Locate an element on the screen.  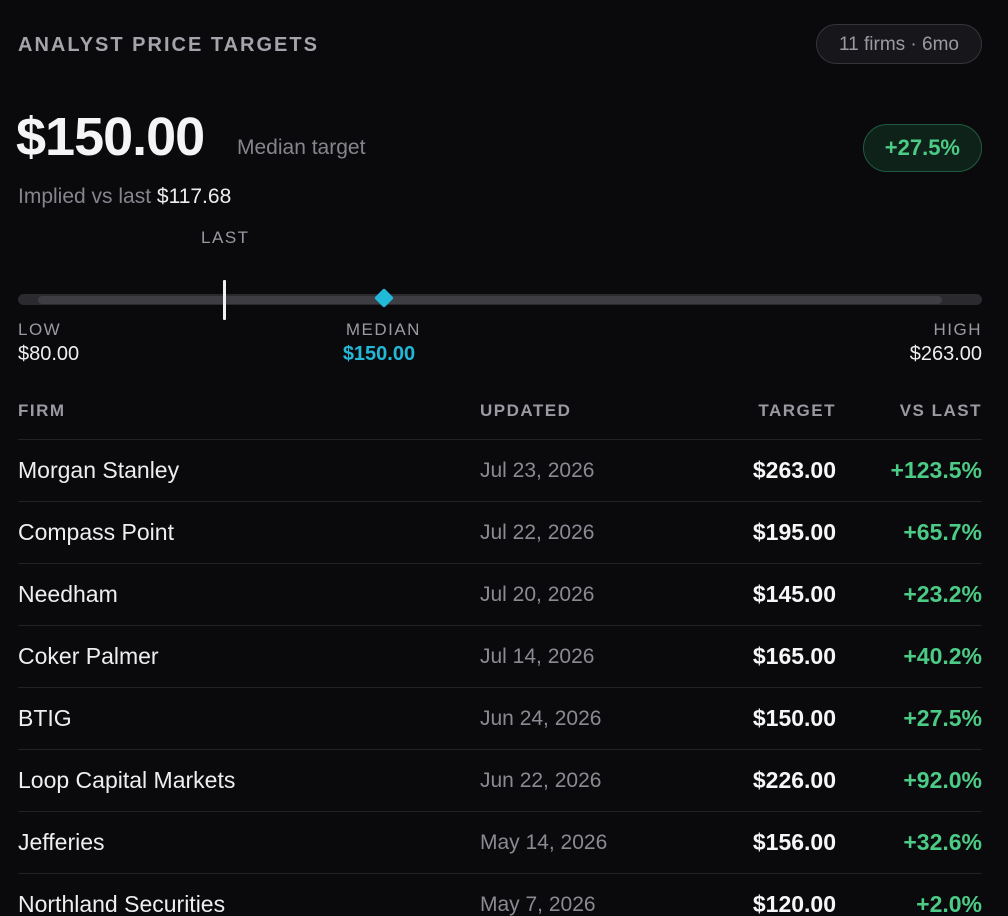
updated-date: May 14, 2026 is located at coordinates (544, 842).